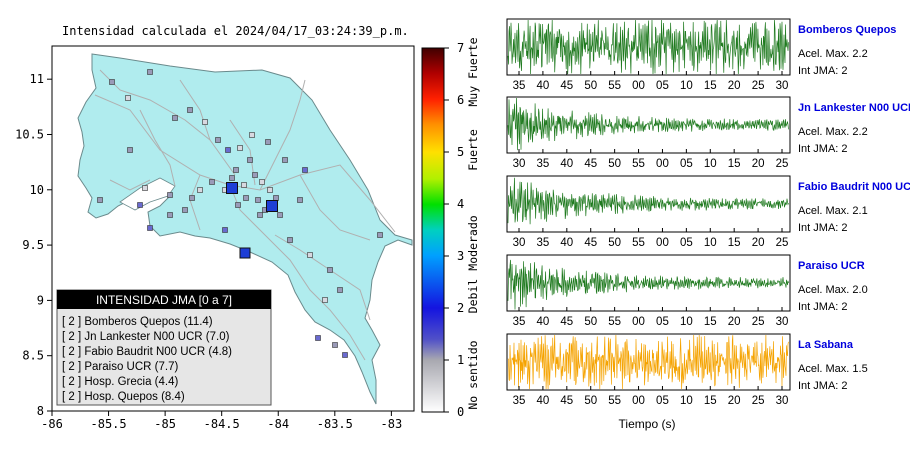 This screenshot has width=910, height=460. I want to click on station-name: Fabio Baudrit N00 UCR, so click(854, 187).